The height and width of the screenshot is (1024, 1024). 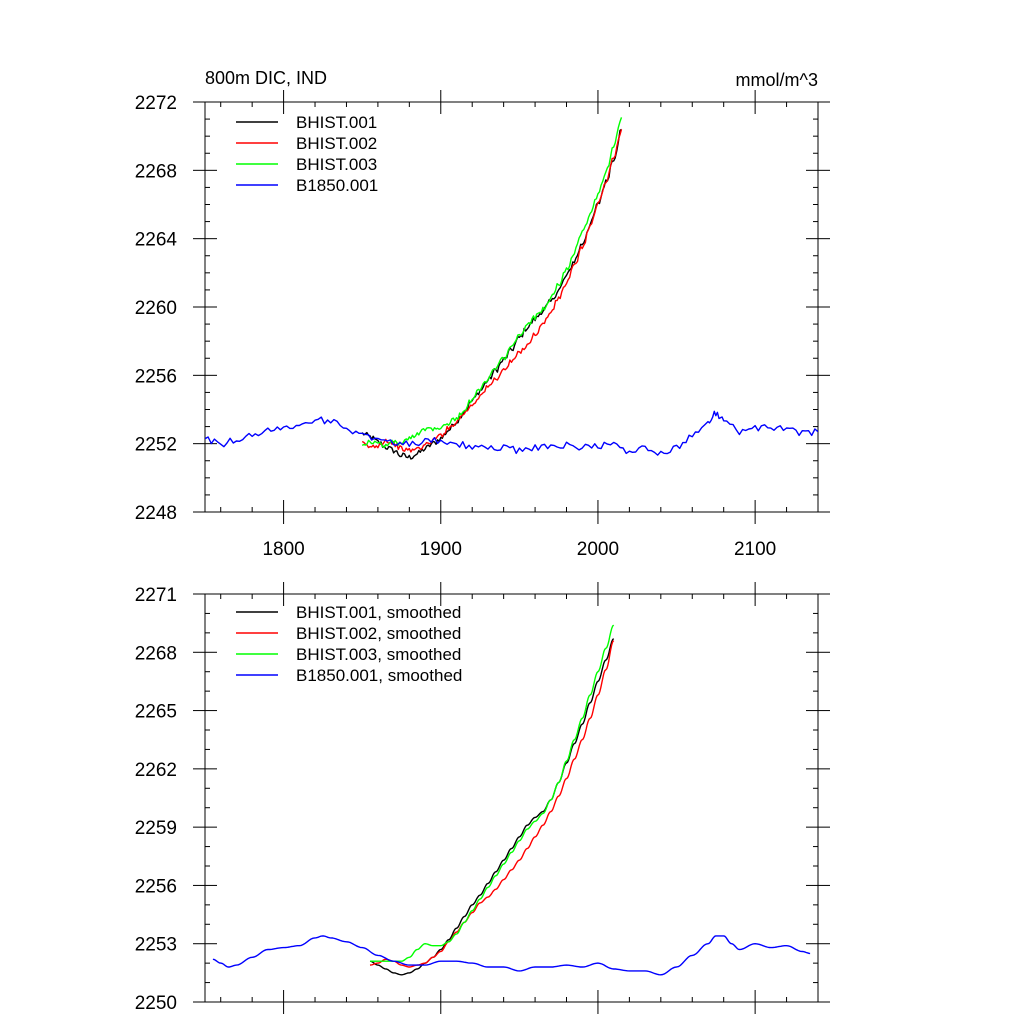 I want to click on y-tick-label: 2271, so click(x=156, y=595).